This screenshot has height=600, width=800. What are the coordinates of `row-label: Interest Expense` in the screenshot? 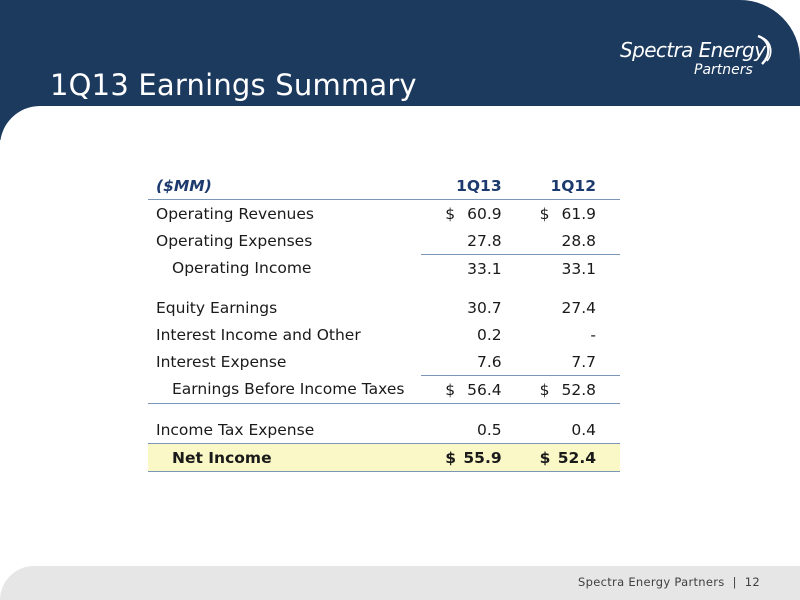 It's located at (221, 361).